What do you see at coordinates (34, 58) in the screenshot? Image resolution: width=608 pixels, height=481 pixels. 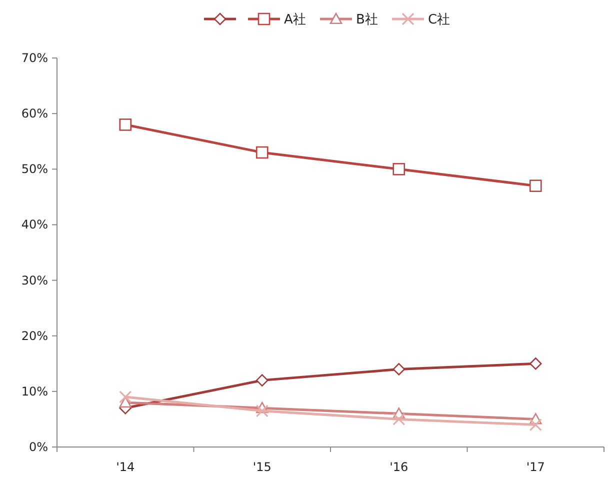 I see `y-tick-label: 70%` at bounding box center [34, 58].